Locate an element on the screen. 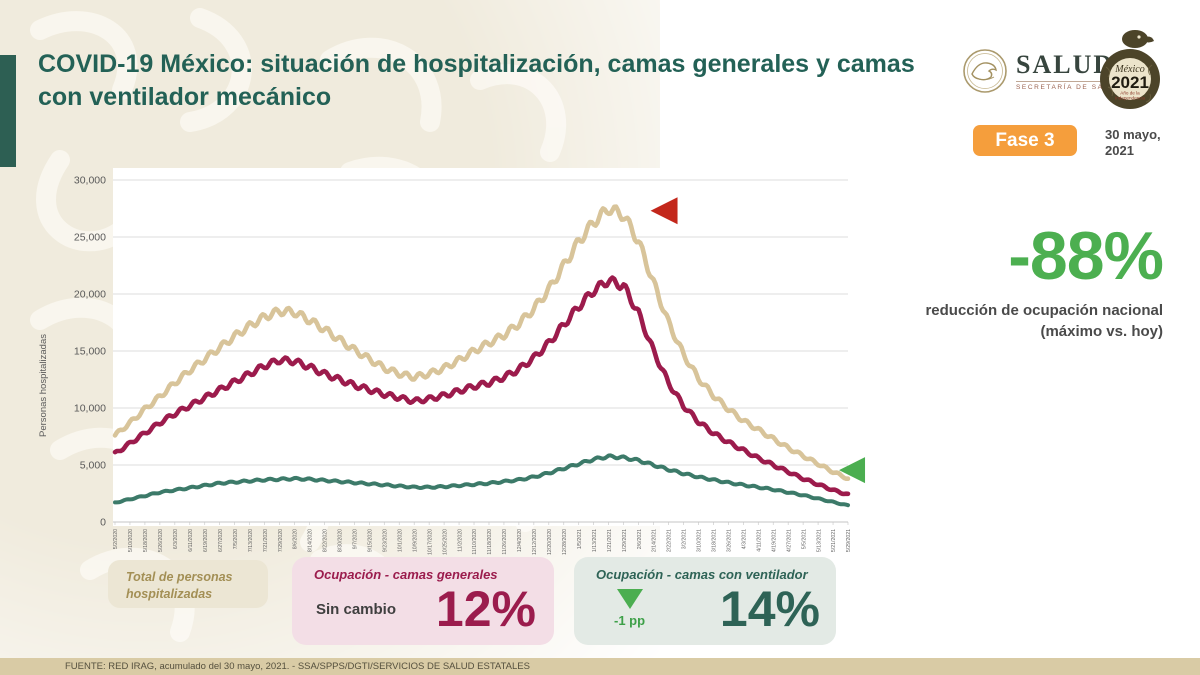  mexico-logo-line4: Independencia is located at coordinates (1130, 98).